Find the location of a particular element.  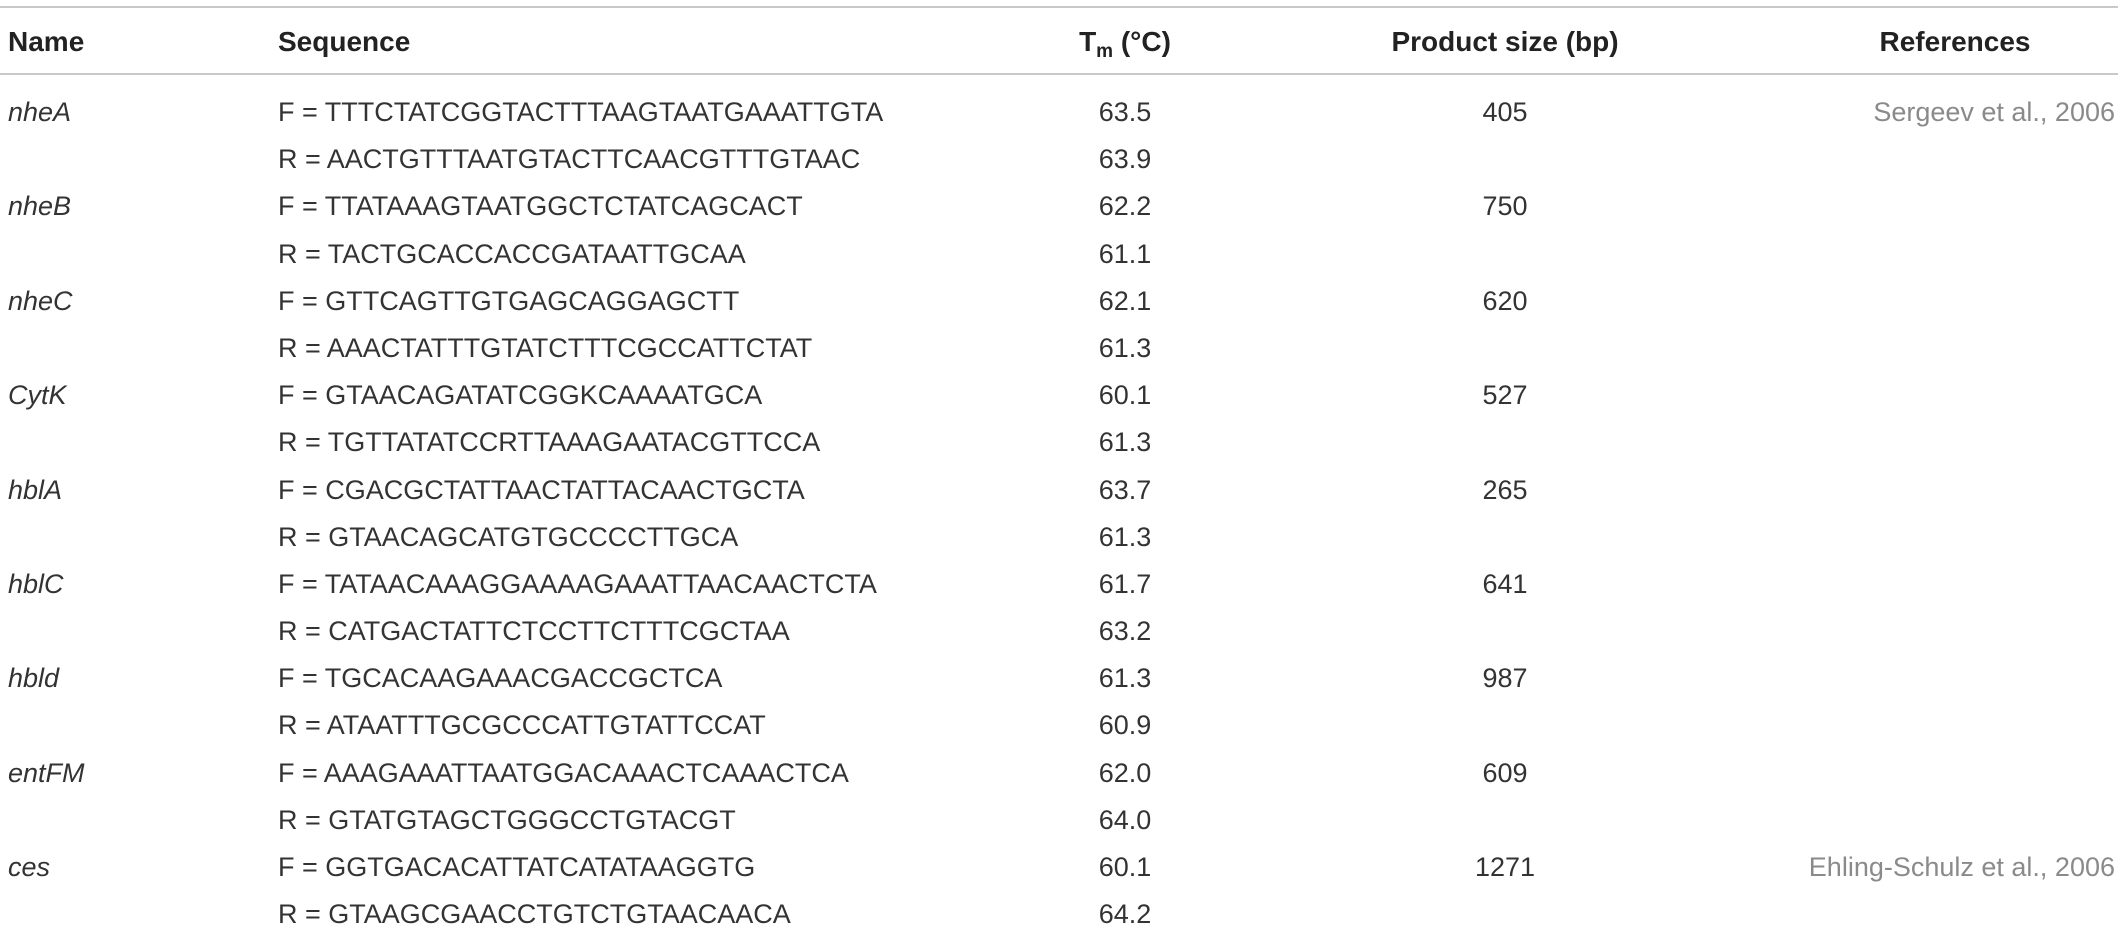

header-references: References is located at coordinates (1955, 41).